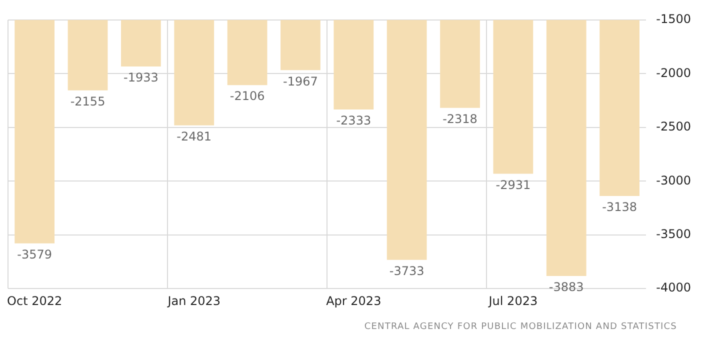  I want to click on y-tick-label: -3000, so click(674, 180).